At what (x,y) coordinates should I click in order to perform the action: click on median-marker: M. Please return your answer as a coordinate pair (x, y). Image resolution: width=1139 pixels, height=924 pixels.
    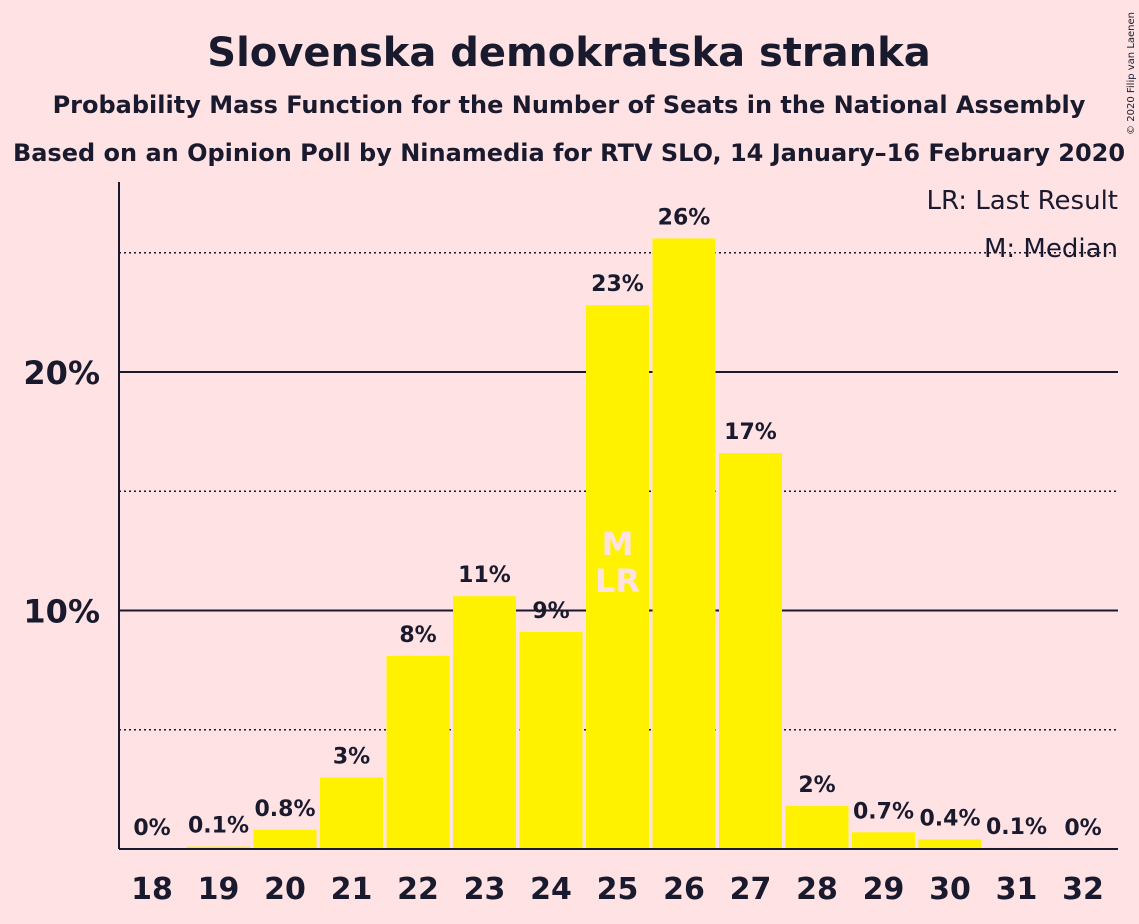
    Looking at the image, I should click on (618, 544).